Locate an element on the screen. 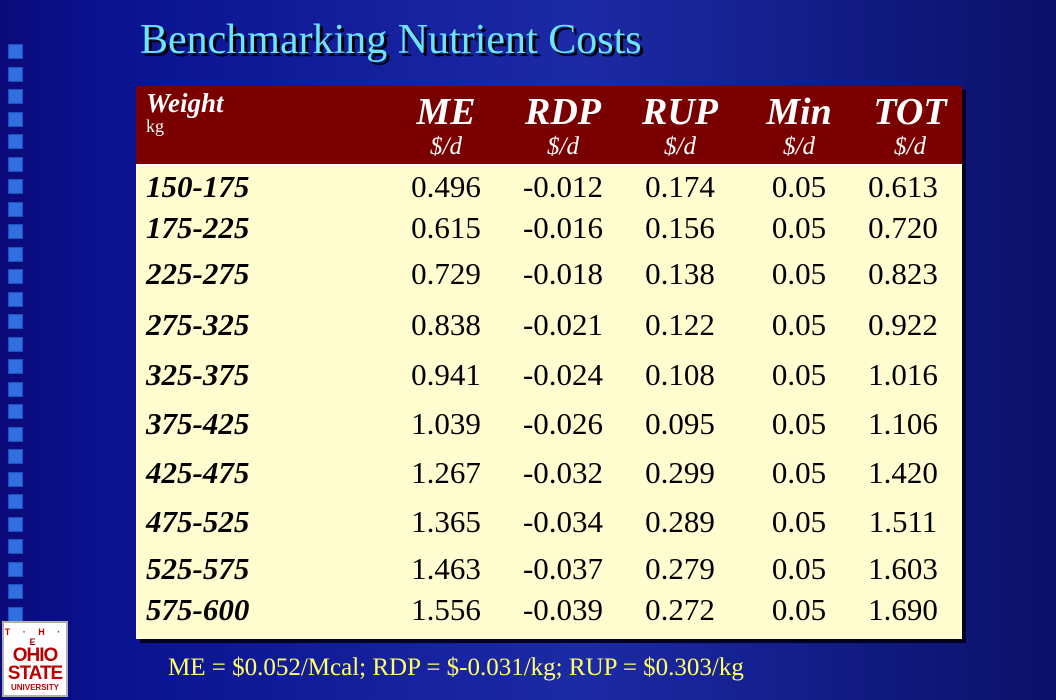  rup-cell: 0.299 is located at coordinates (680, 472).